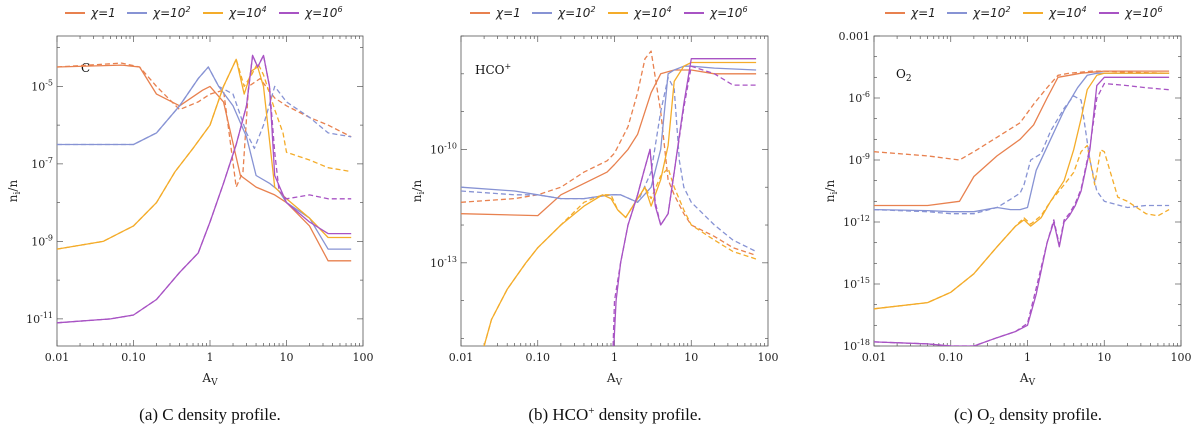  Describe the element at coordinates (904, 75) in the screenshot. I see `panel-species-label: O2` at that location.